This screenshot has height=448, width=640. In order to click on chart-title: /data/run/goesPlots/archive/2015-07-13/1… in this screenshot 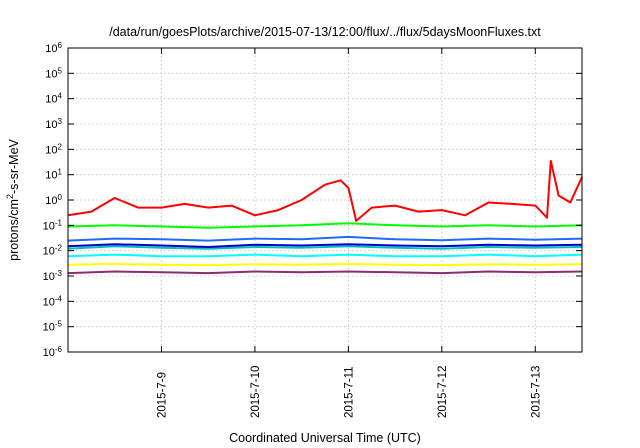, I will do `click(325, 32)`.